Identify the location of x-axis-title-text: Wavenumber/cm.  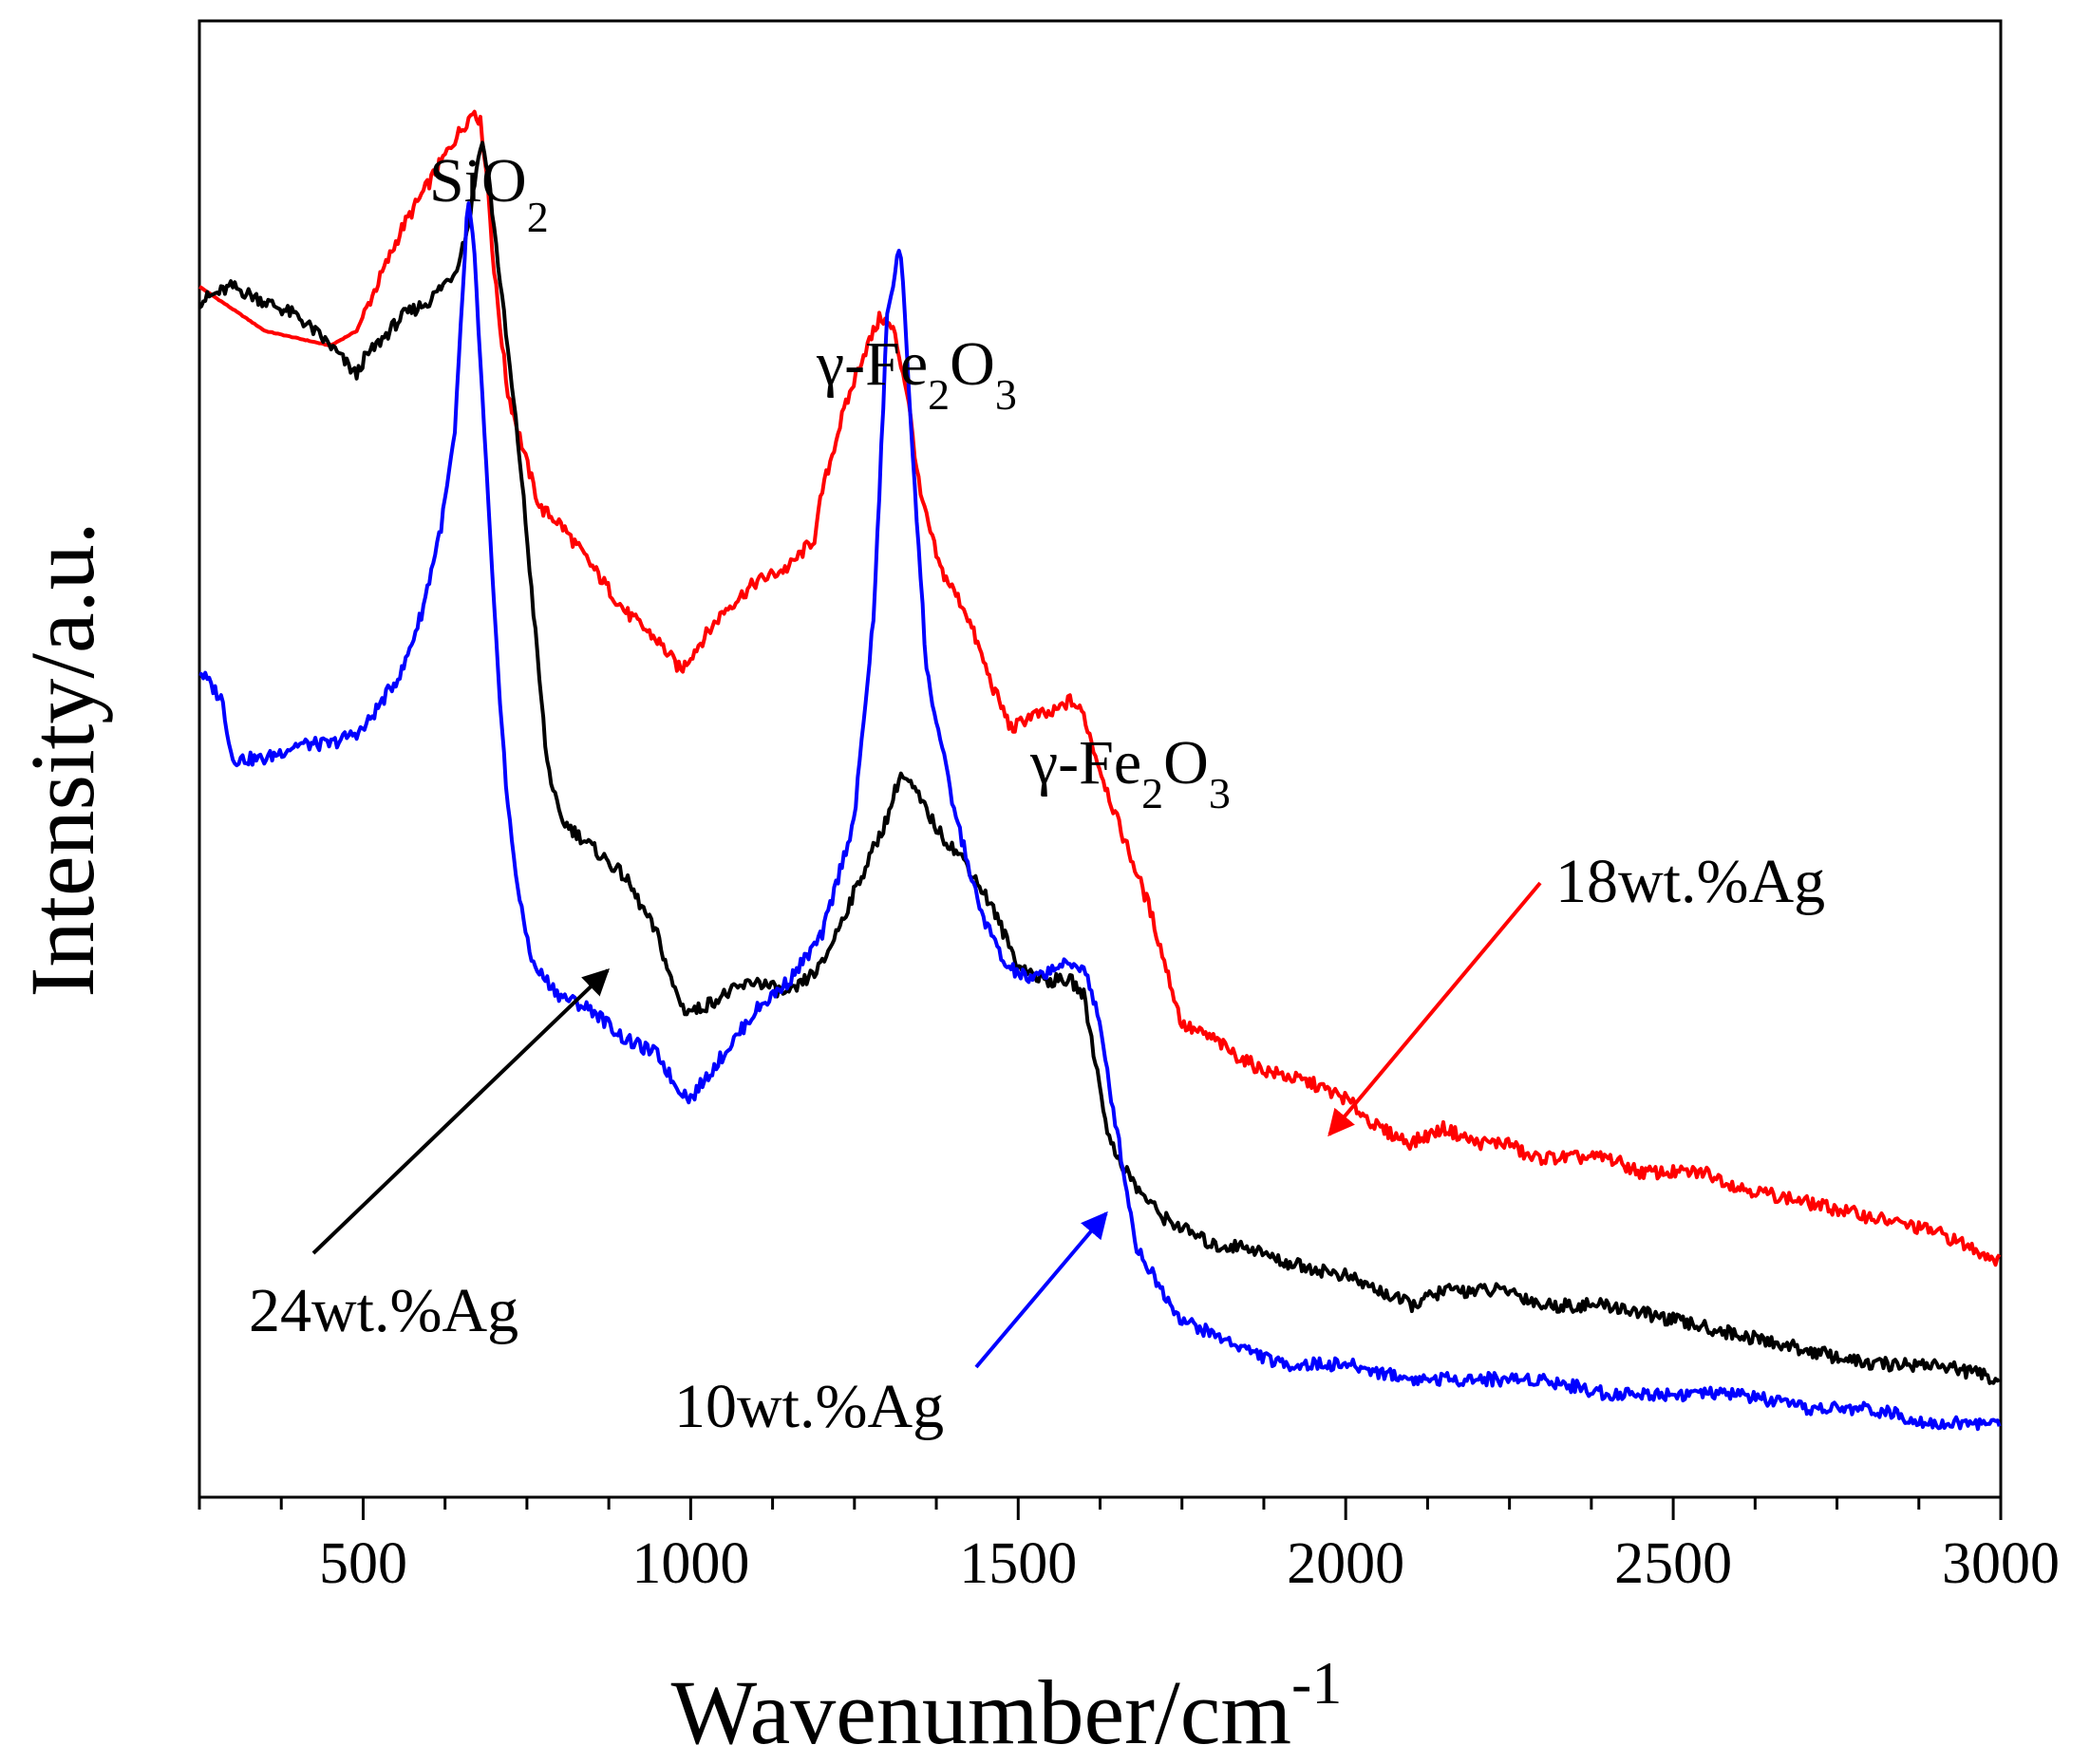
(981, 1712).